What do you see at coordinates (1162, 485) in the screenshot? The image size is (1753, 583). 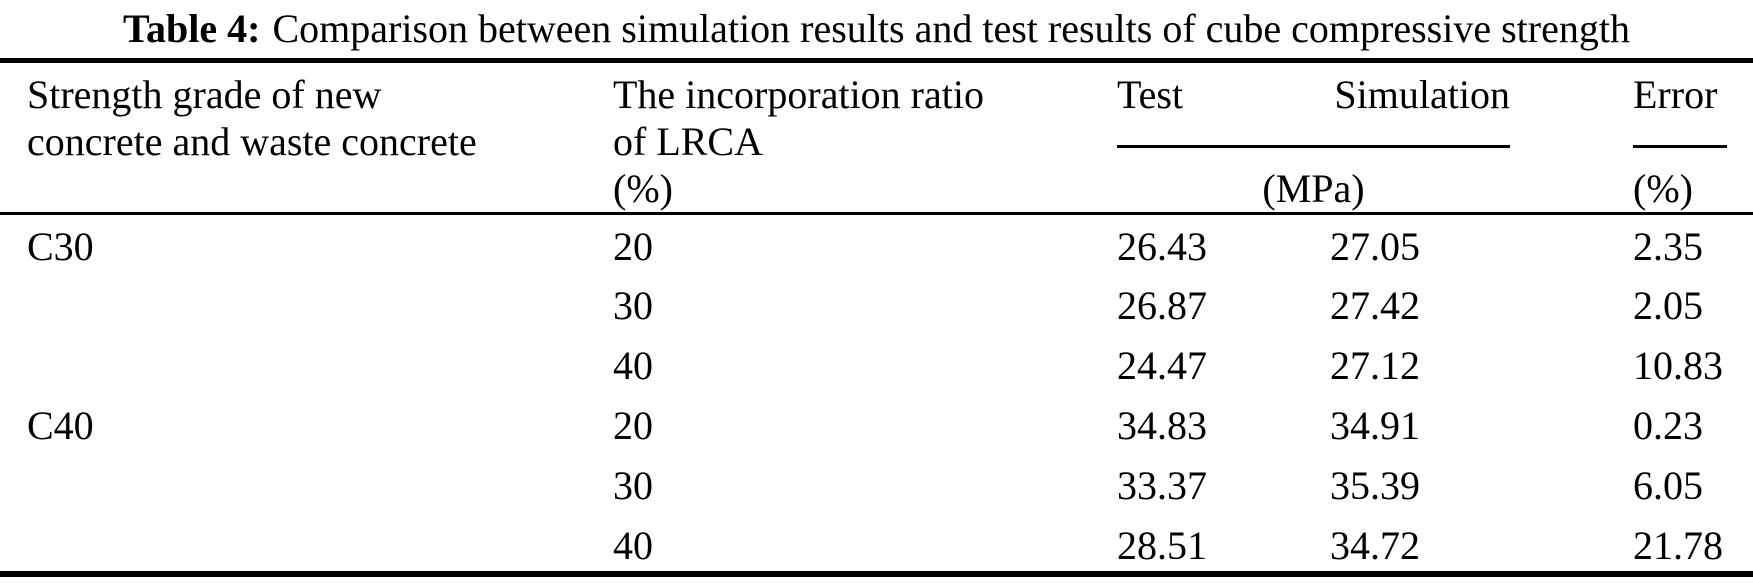 I see `test-value-cell: 33.37` at bounding box center [1162, 485].